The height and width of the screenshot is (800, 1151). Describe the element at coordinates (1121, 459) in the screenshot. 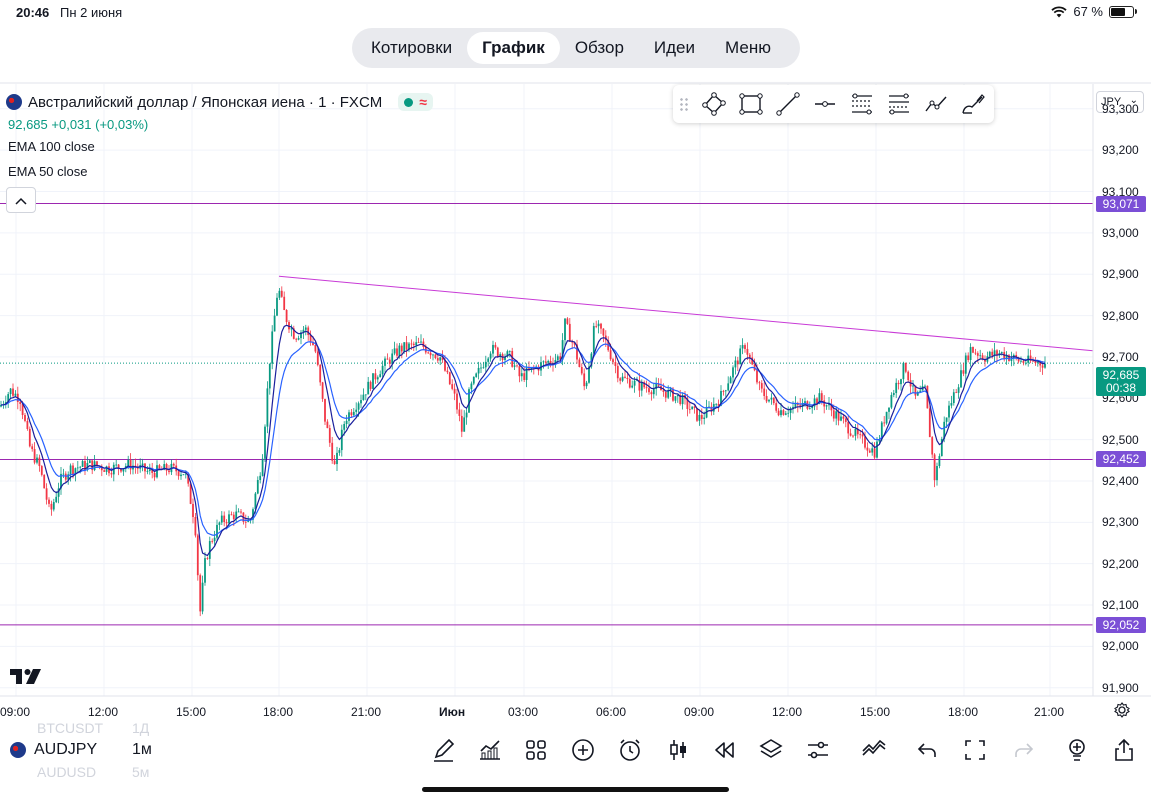

I see `price-tag-support-1: 92,452` at that location.